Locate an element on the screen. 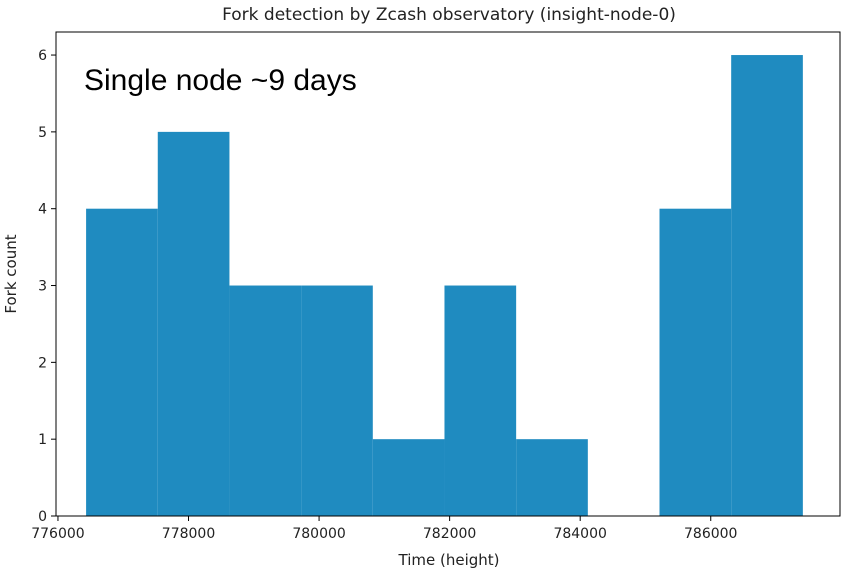 The image size is (848, 580). y-axis-label: Fork count is located at coordinates (11, 273).